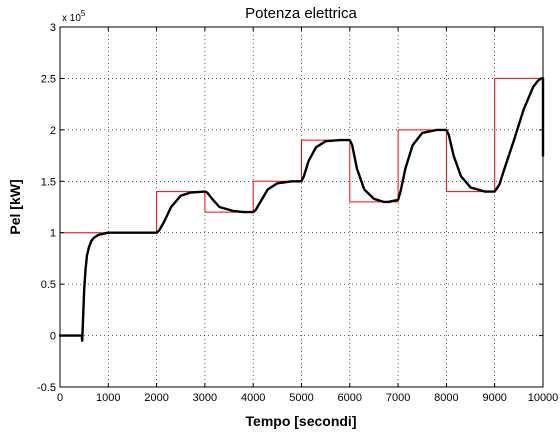  Describe the element at coordinates (15, 206) in the screenshot. I see `y-axis-label: Pel [kW]` at that location.